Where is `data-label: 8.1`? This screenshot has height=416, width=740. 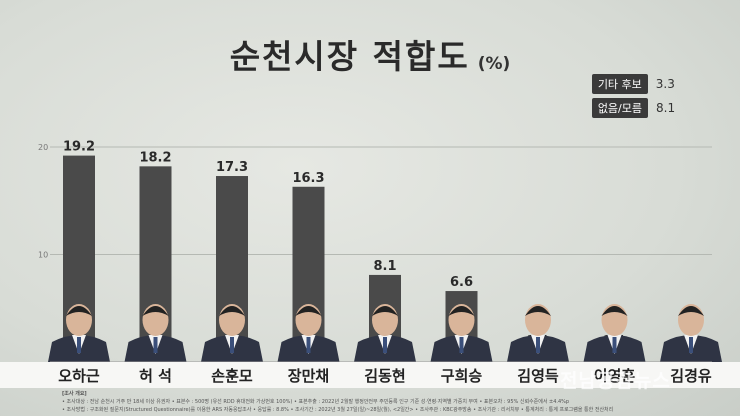 data-label: 8.1 is located at coordinates (384, 266).